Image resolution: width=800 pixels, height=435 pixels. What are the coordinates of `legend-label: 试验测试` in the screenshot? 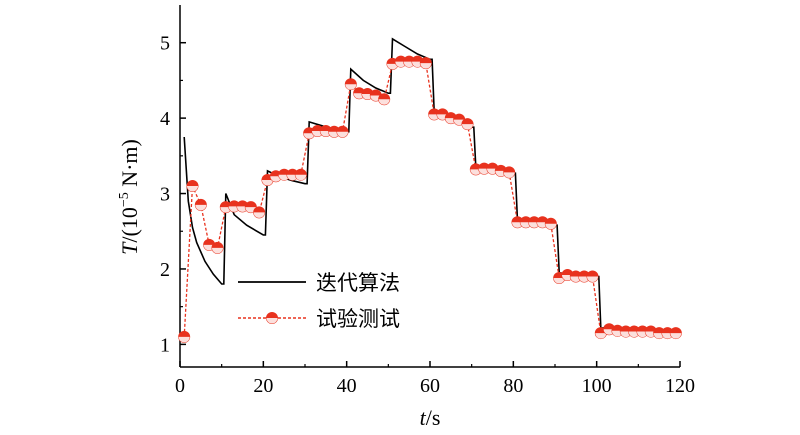 It's located at (358, 319).